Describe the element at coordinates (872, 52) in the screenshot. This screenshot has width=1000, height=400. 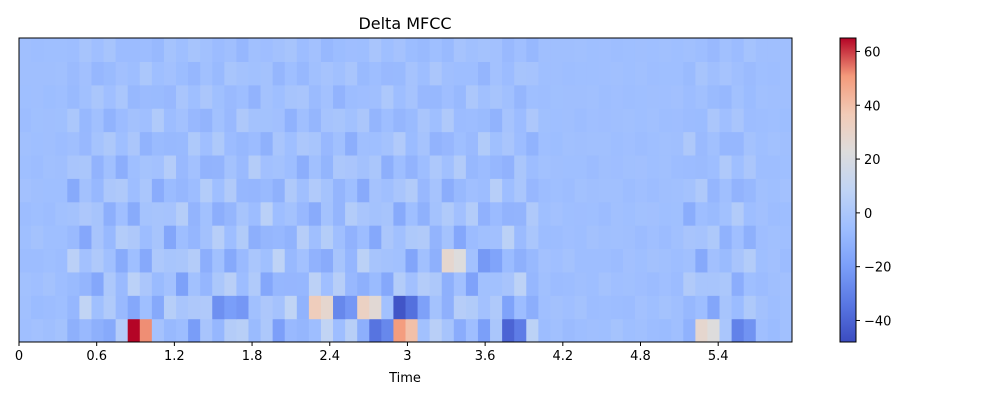
I see `colorbar-tick-label: 60` at that location.